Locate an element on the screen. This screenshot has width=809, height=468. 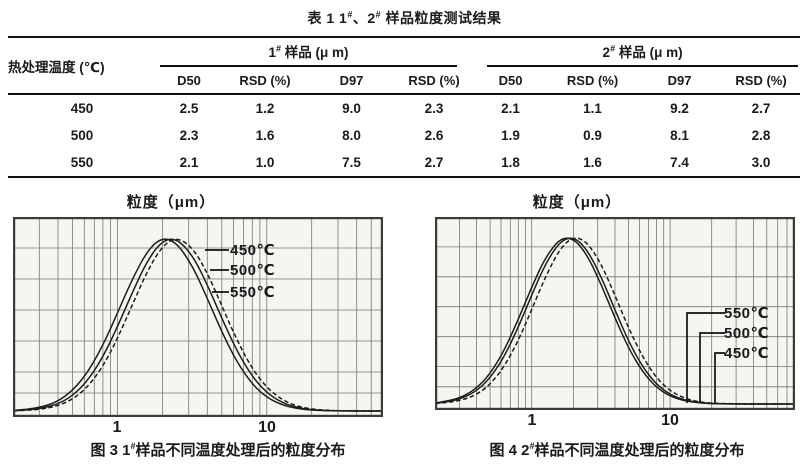
value-cell: 8.1 is located at coordinates (679, 135).